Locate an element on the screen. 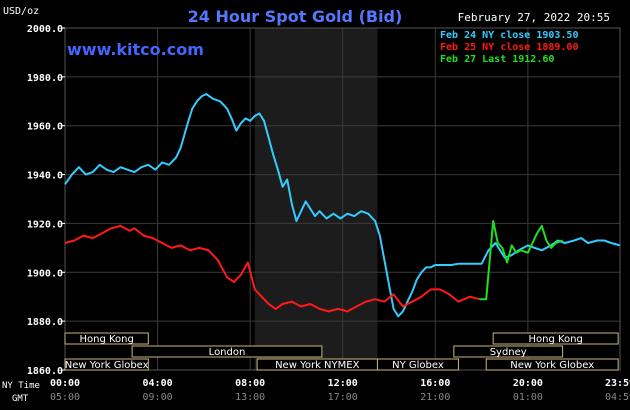  y-tick-label: 1920.0 is located at coordinates (45, 224).